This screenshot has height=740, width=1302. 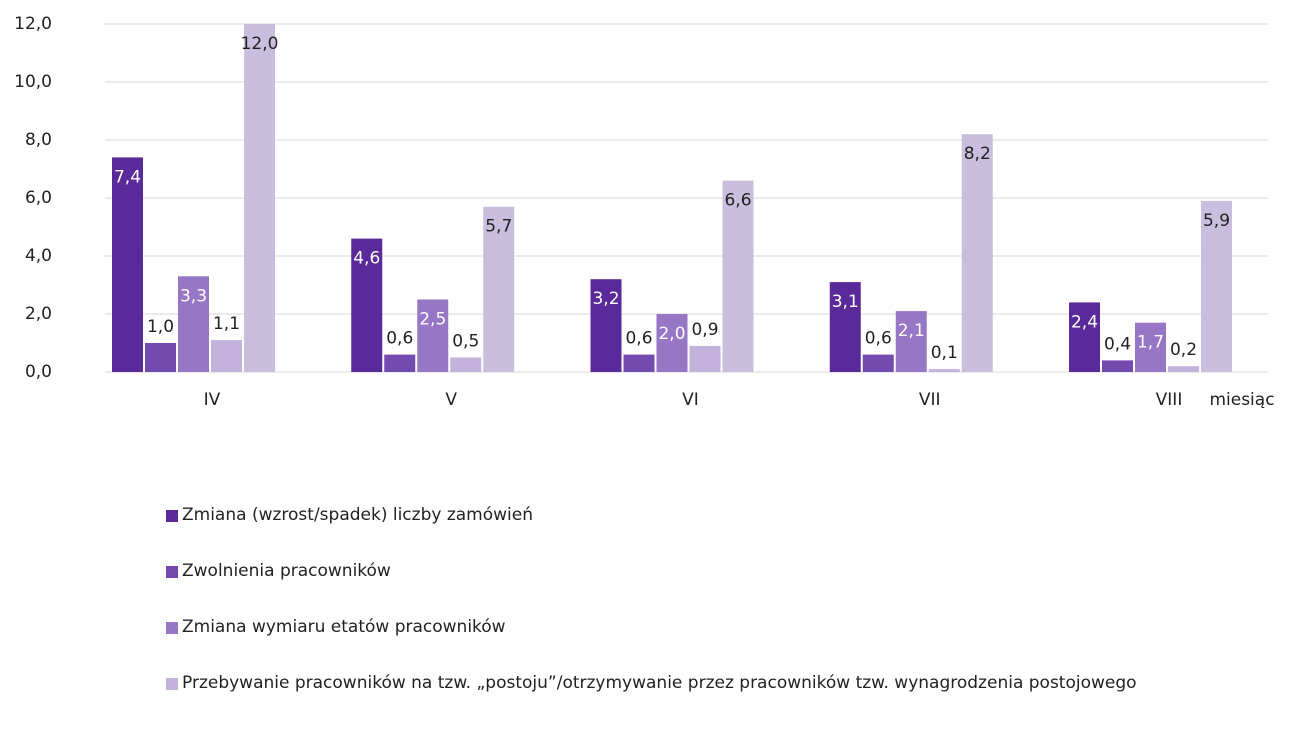 What do you see at coordinates (465, 342) in the screenshot?
I see `value-label: 0,5` at bounding box center [465, 342].